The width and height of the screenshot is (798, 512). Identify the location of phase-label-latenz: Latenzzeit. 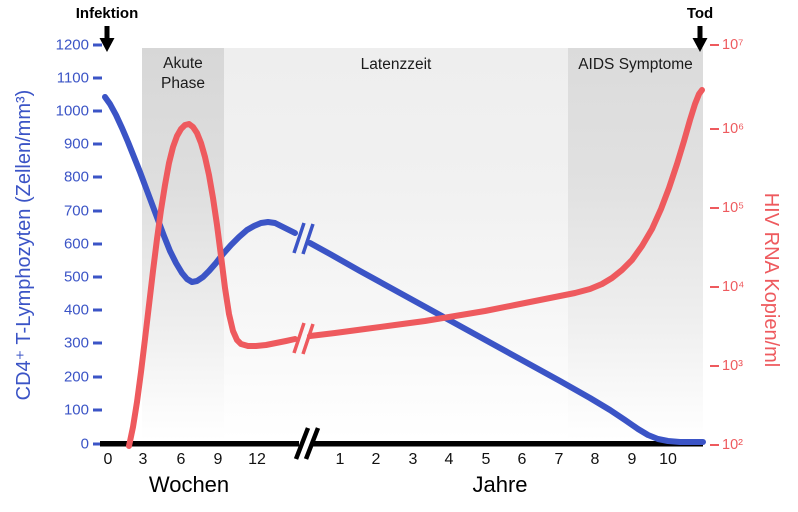
(396, 64).